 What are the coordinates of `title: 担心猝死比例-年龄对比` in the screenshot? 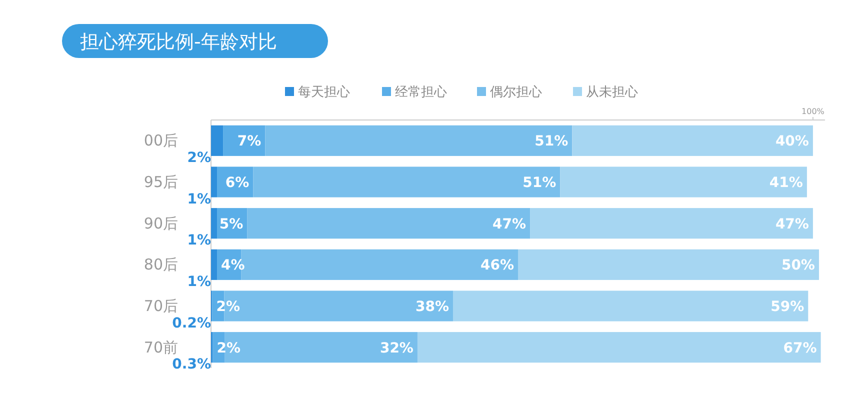 It's located at (195, 41).